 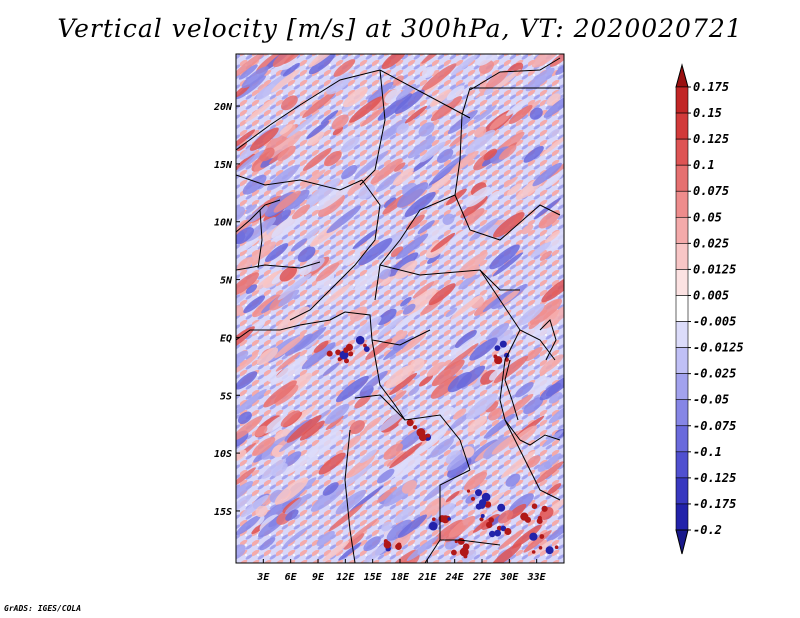 What do you see at coordinates (707, 530) in the screenshot?
I see `colorbar-label: -0.2` at bounding box center [707, 530].